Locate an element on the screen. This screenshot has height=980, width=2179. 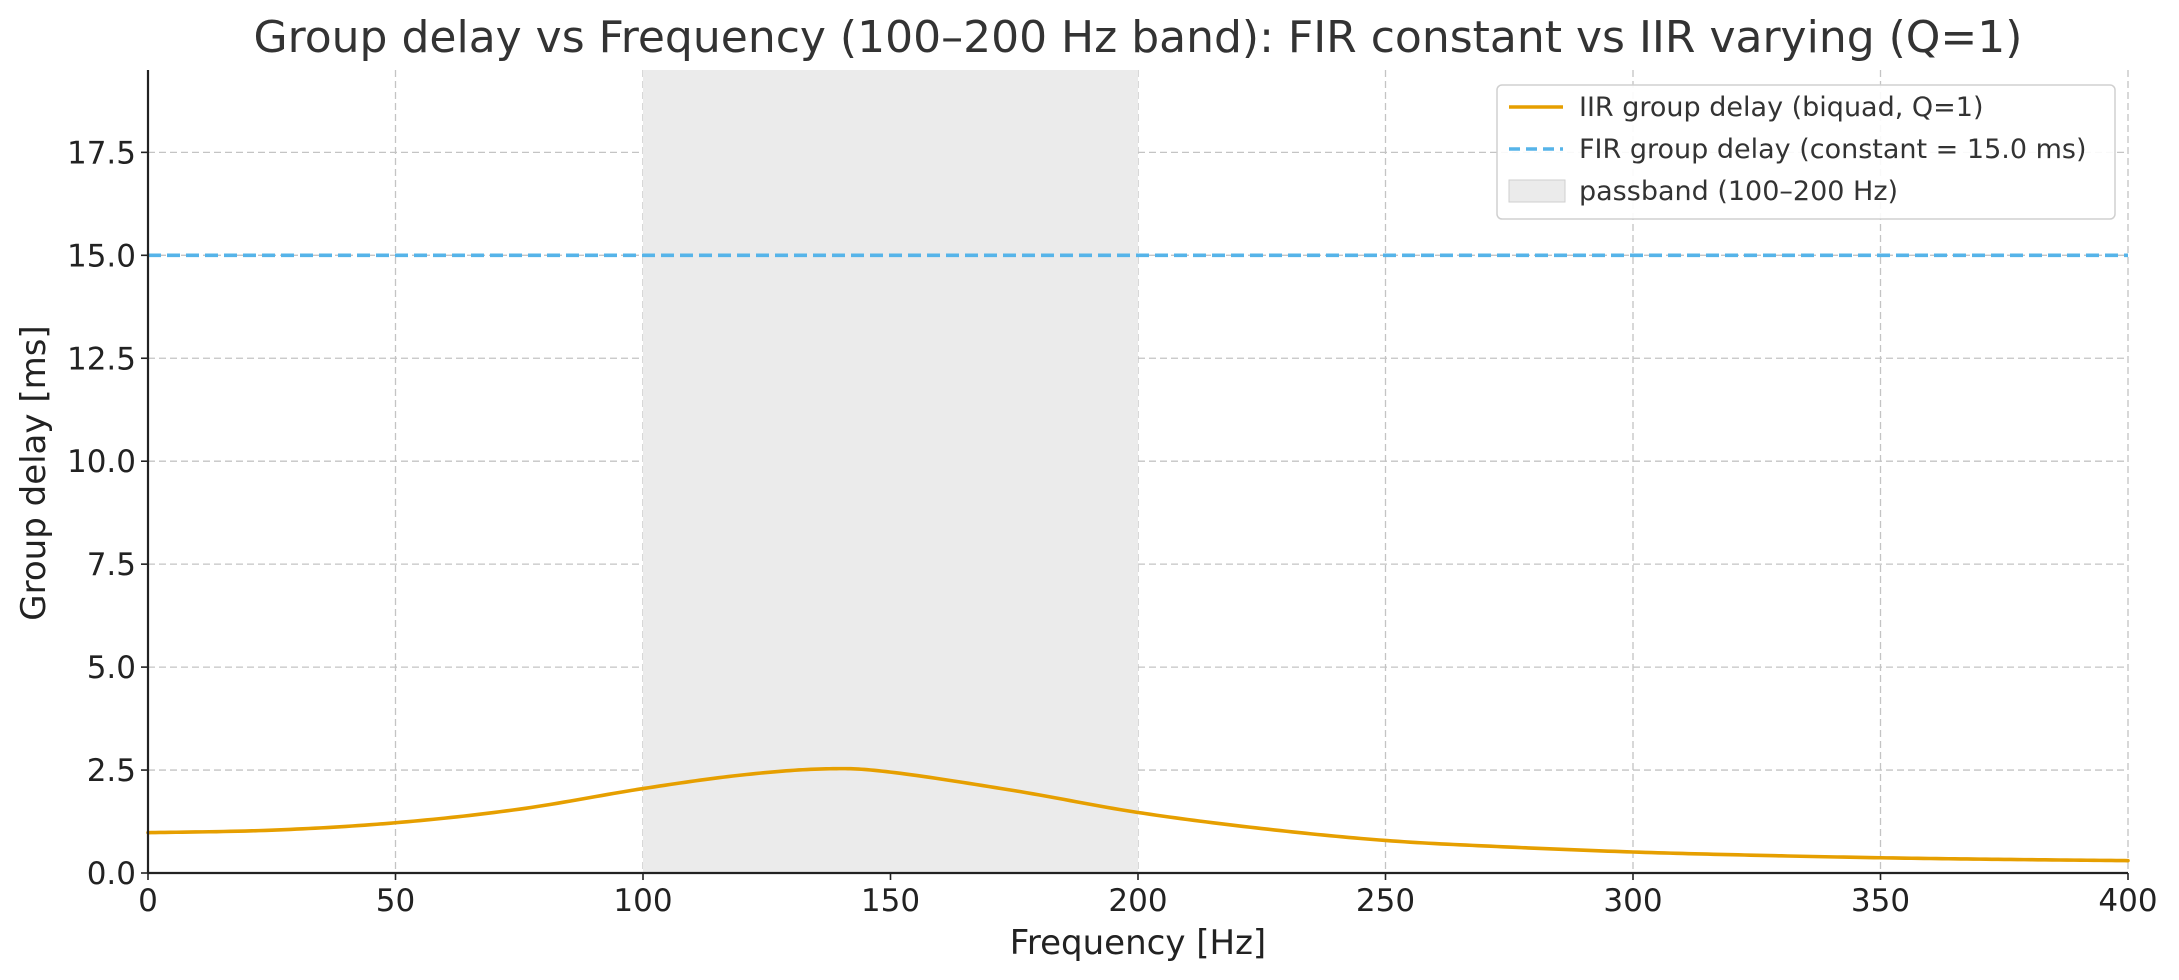
y-tick-label: 10.0 is located at coordinates (101, 462).